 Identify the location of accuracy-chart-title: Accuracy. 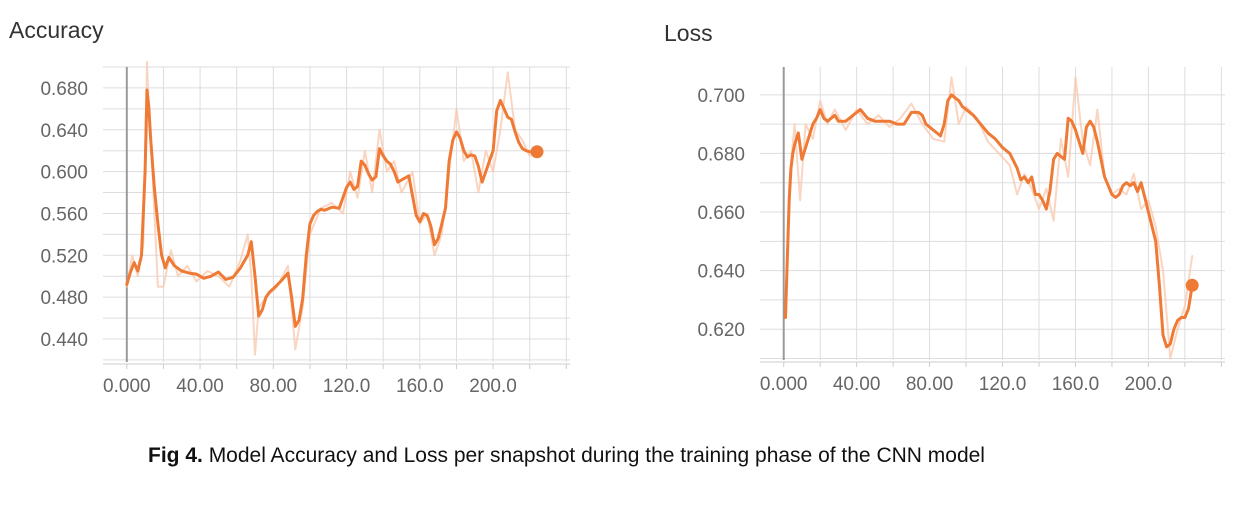
(56, 30).